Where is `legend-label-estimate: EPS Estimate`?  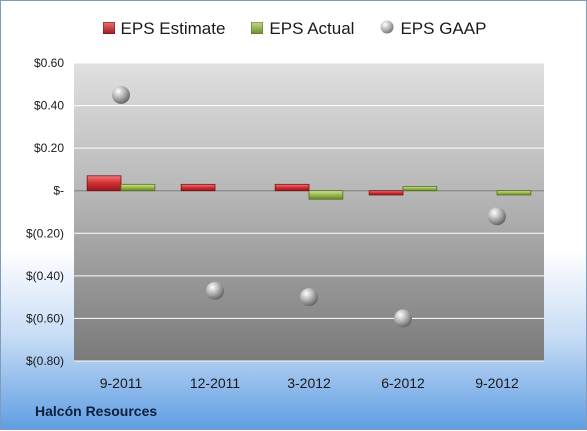 legend-label-estimate: EPS Estimate is located at coordinates (173, 28).